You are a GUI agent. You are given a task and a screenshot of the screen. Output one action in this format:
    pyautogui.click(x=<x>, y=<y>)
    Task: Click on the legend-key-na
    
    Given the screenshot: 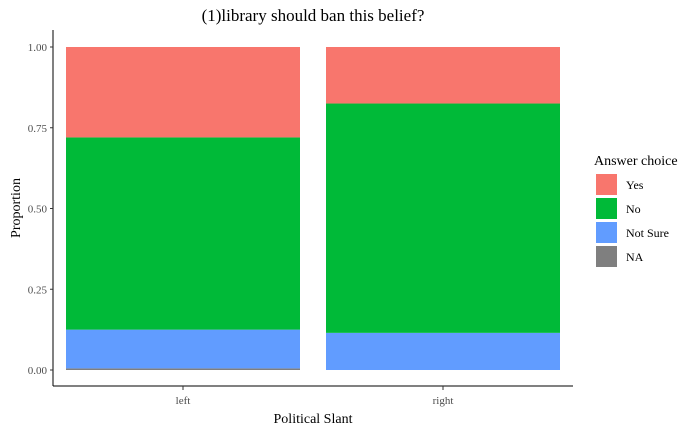 What is the action you would take?
    pyautogui.click(x=606, y=256)
    